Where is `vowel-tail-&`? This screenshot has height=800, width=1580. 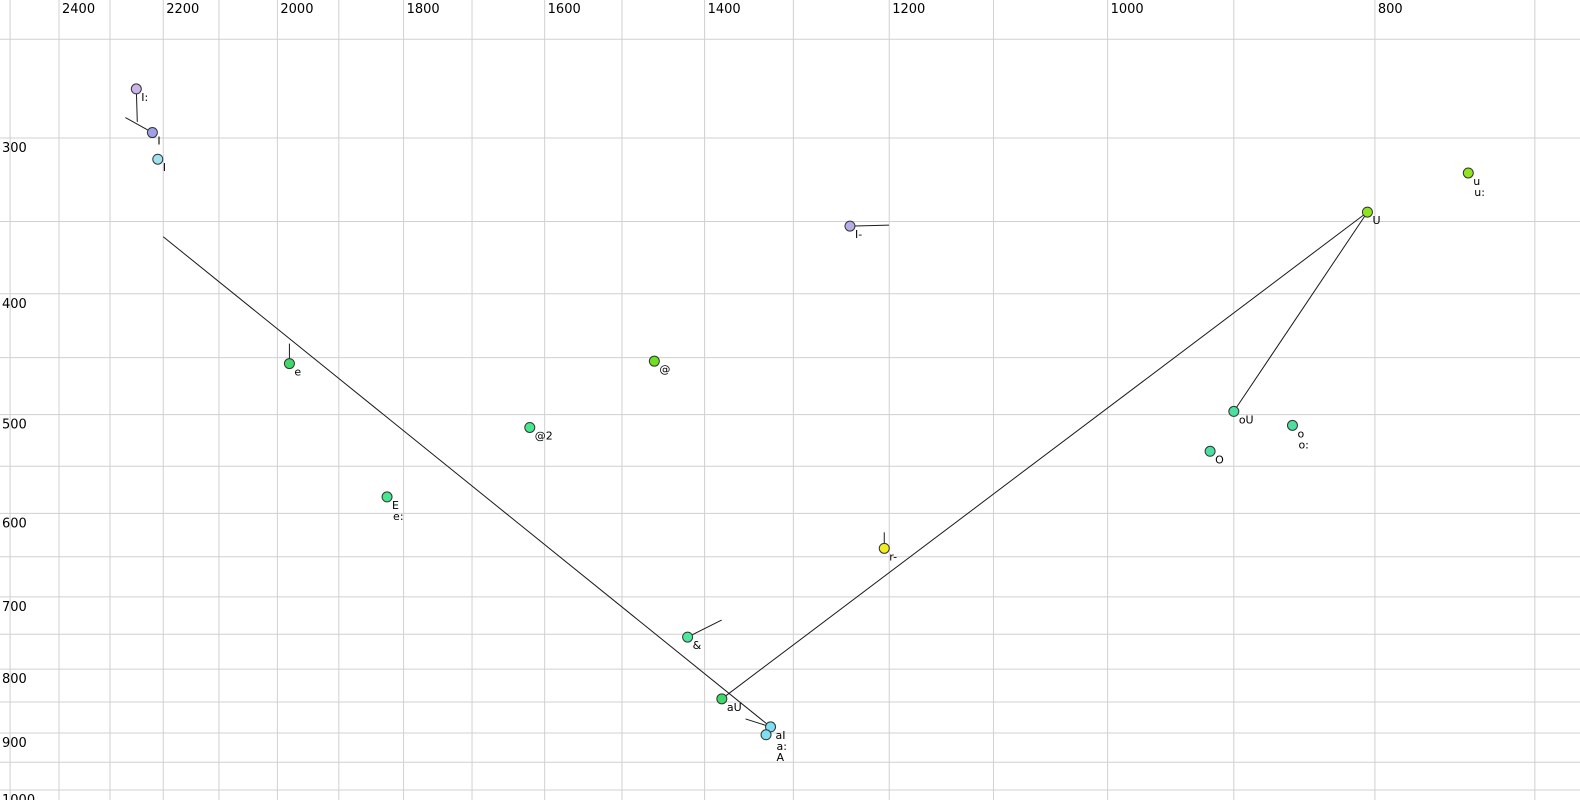
vowel-tail-& is located at coordinates (704, 628).